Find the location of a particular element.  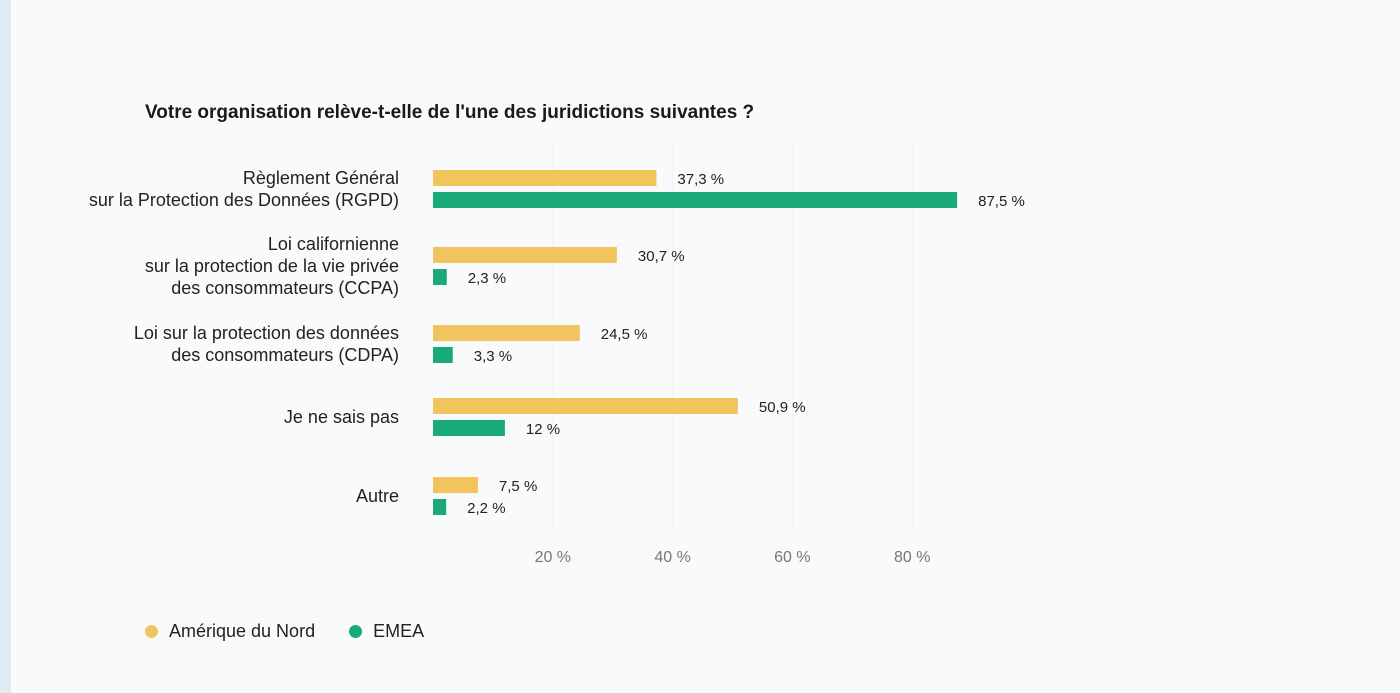

data-label: 3,3 % is located at coordinates (493, 356).